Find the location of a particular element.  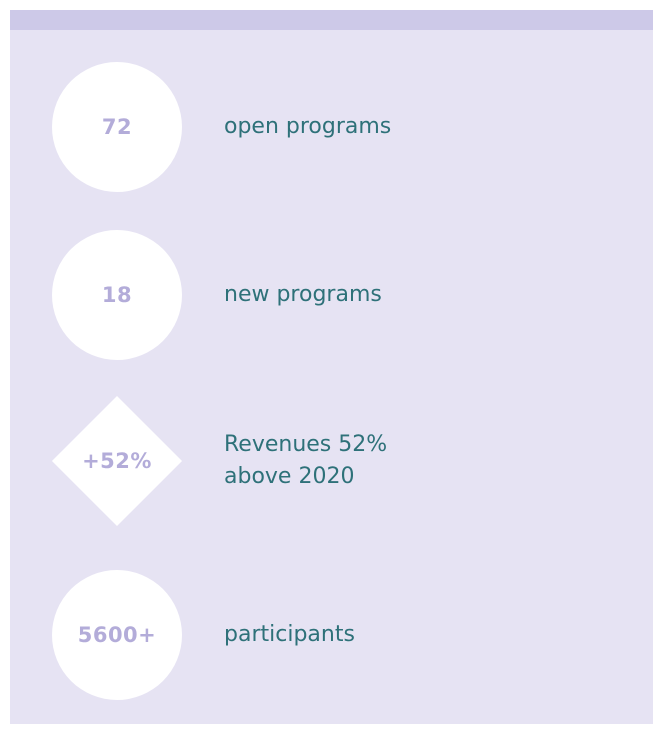

stat-label: new programs is located at coordinates (303, 294).